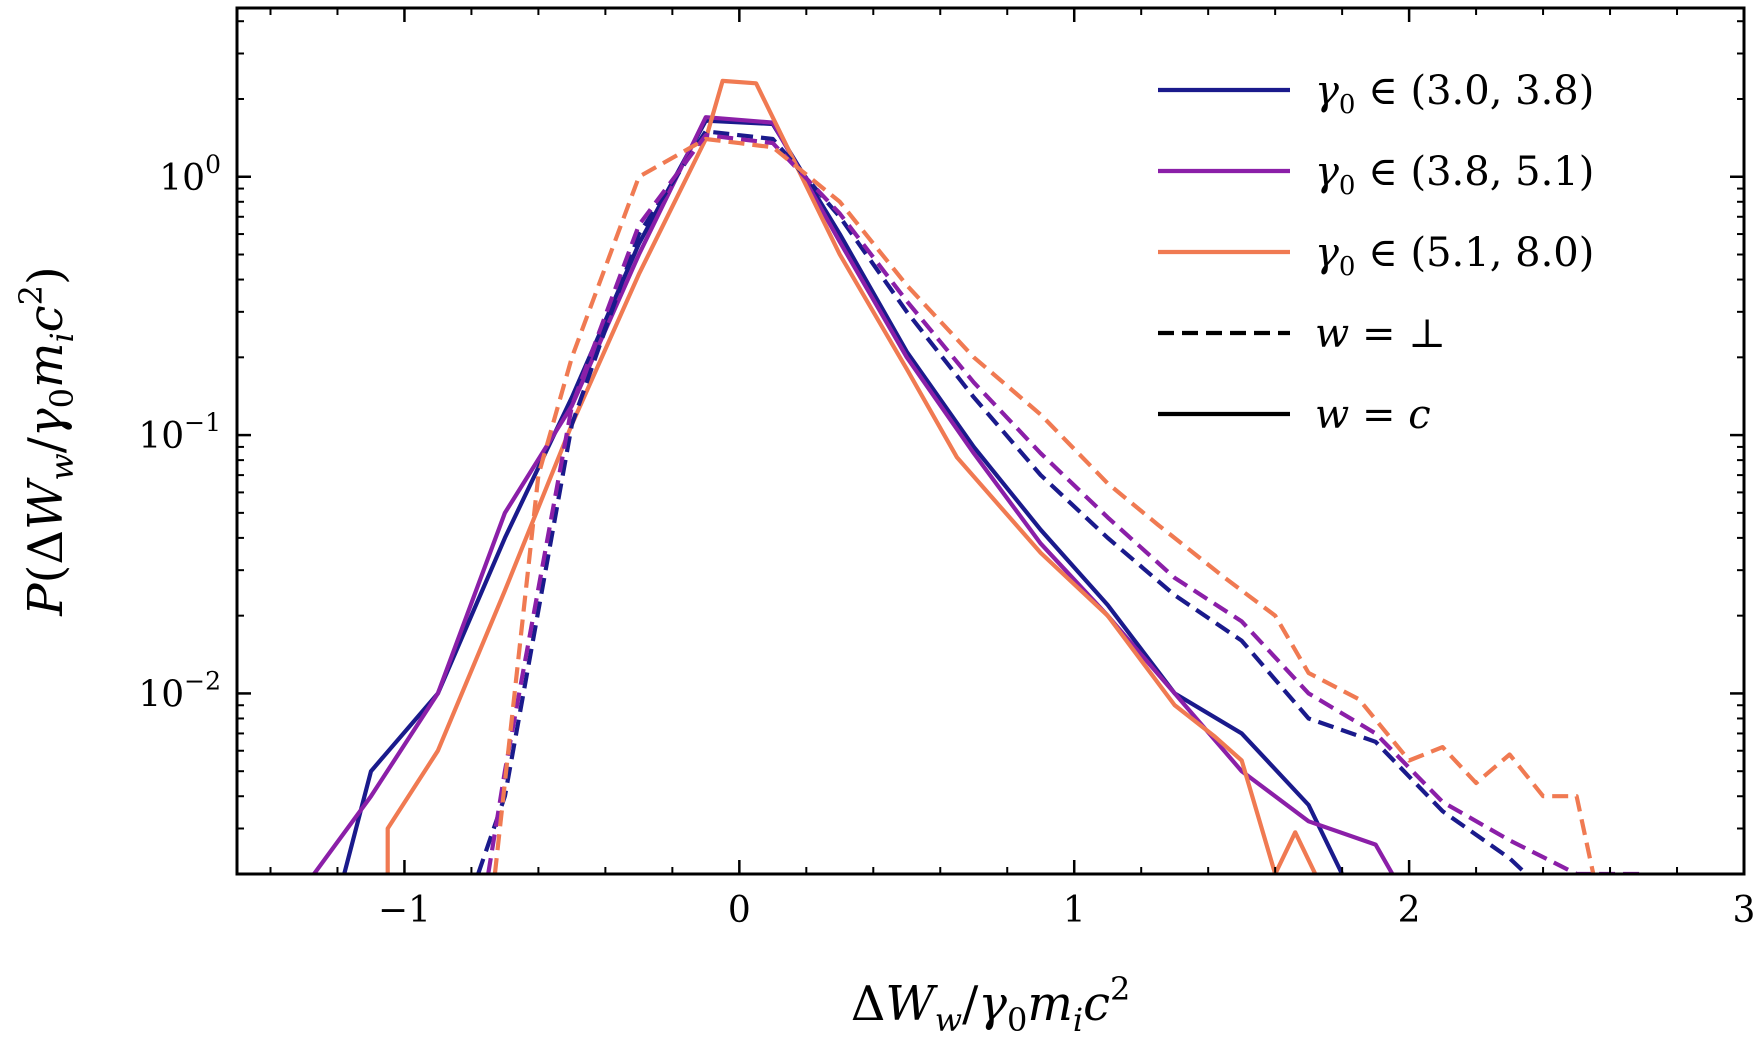  I want to click on legend-label-part: = ⊥, so click(1397, 334).